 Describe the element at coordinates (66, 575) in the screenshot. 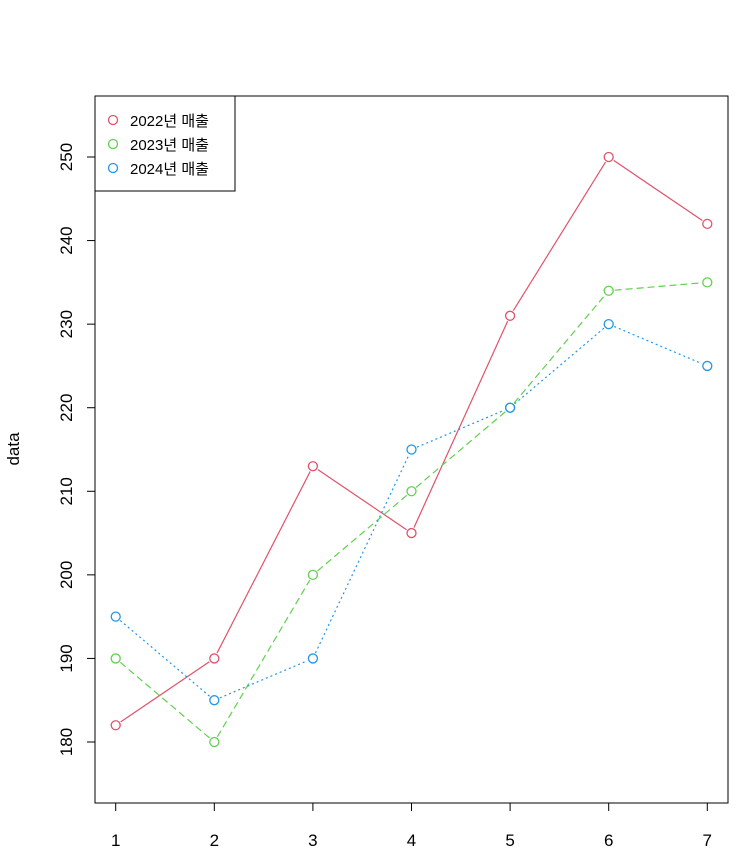

I see `y-tick-label: 200` at that location.